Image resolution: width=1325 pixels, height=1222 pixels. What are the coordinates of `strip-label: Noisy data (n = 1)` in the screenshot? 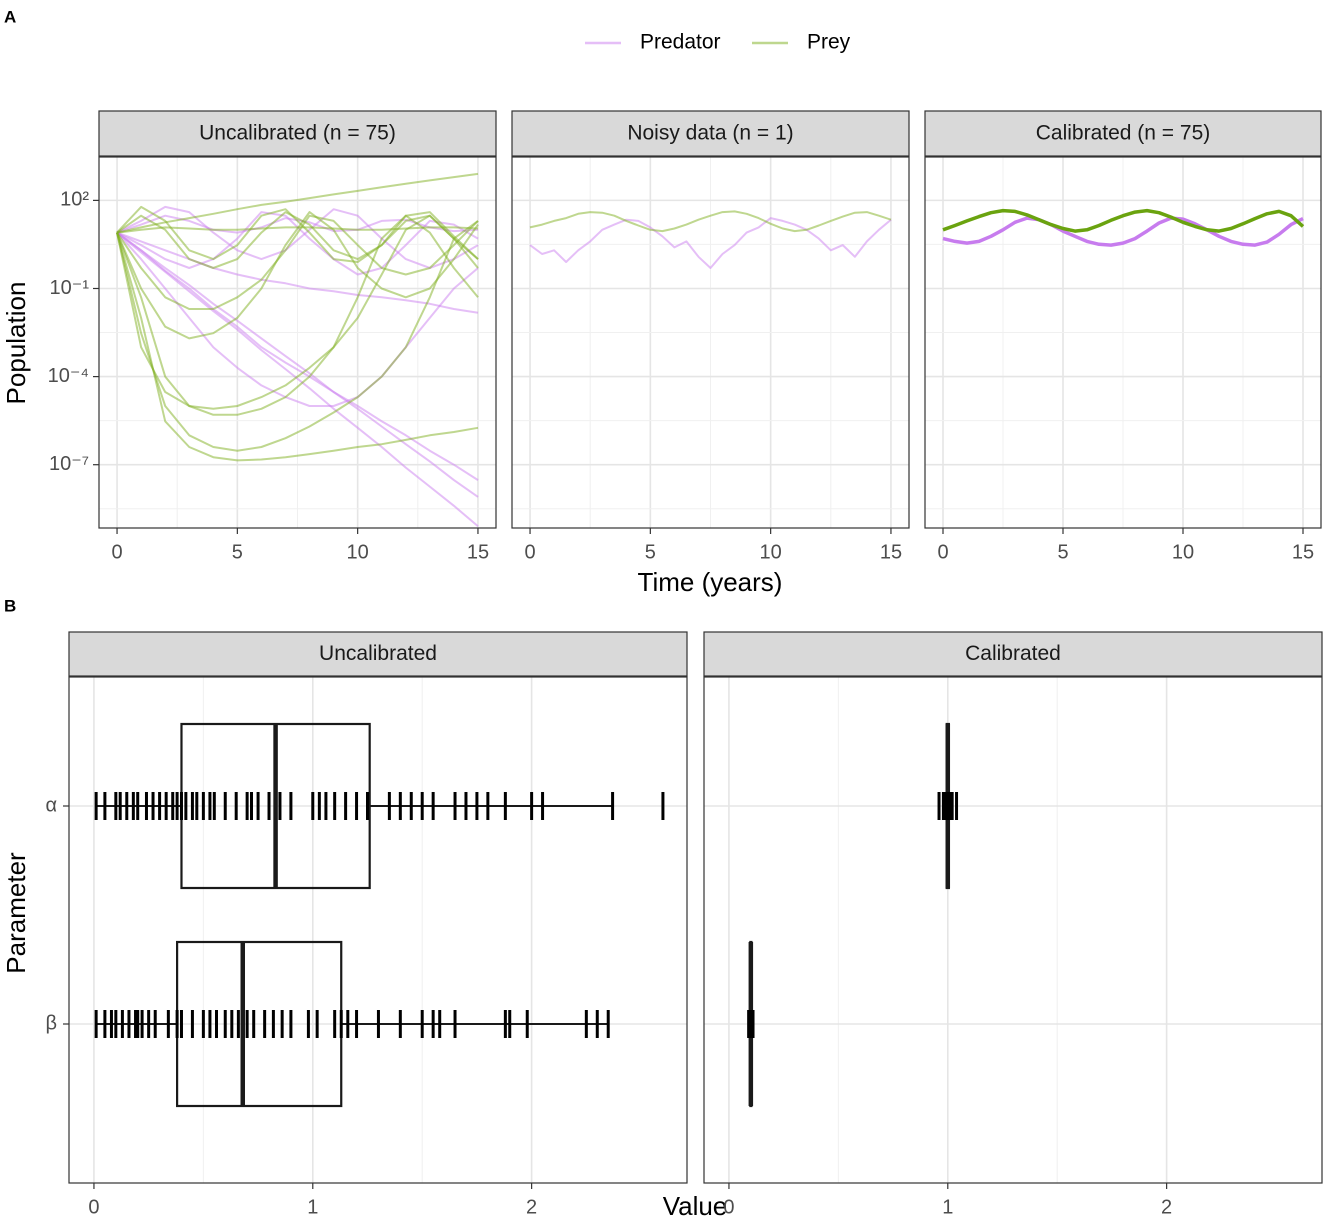 It's located at (710, 133).